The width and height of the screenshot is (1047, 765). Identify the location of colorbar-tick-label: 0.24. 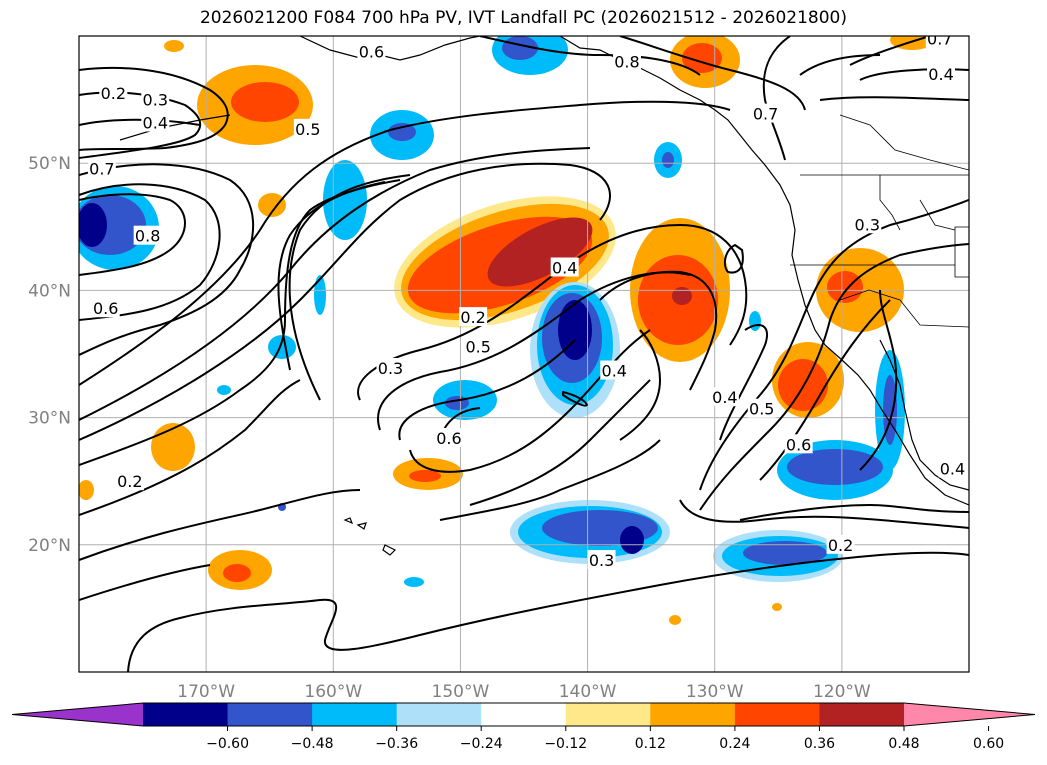
(734, 744).